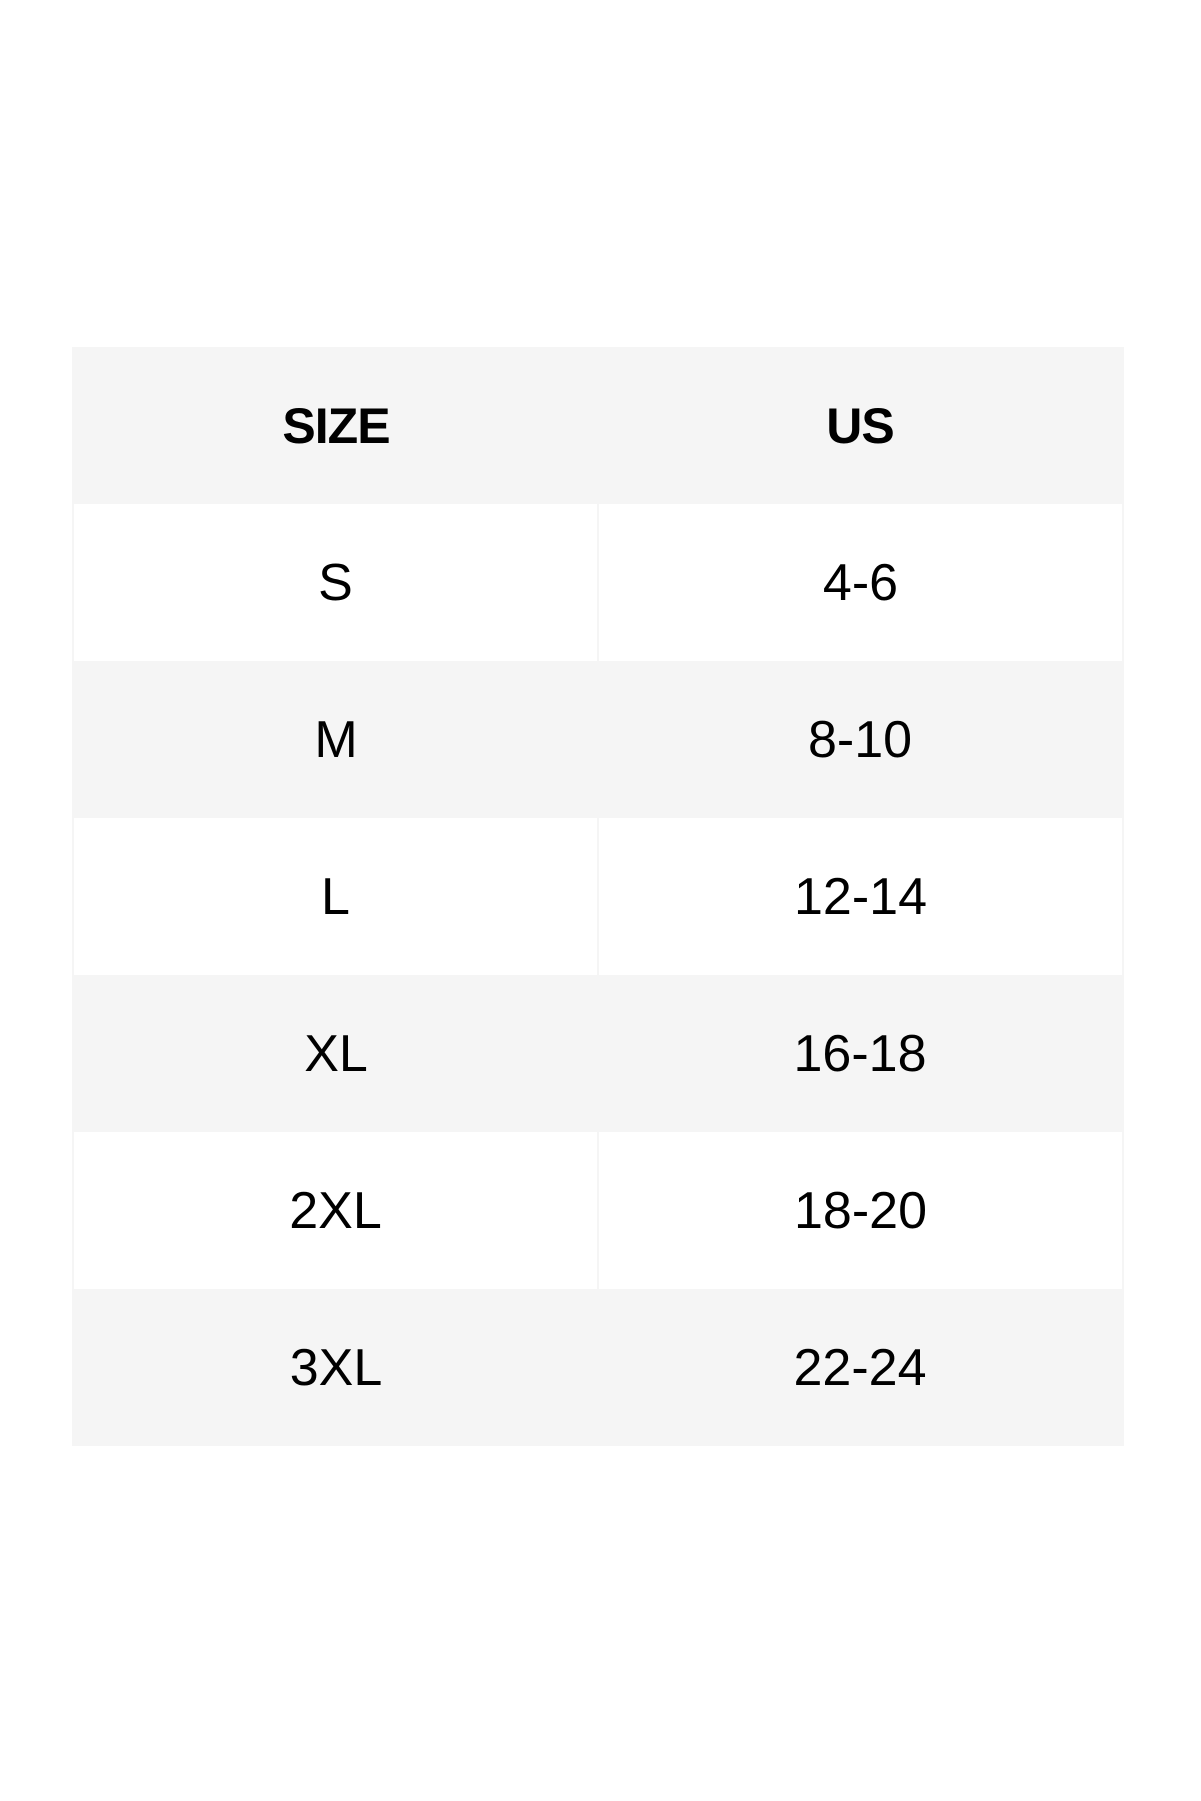  Describe the element at coordinates (860, 1367) in the screenshot. I see `us-cell: 22-24` at that location.